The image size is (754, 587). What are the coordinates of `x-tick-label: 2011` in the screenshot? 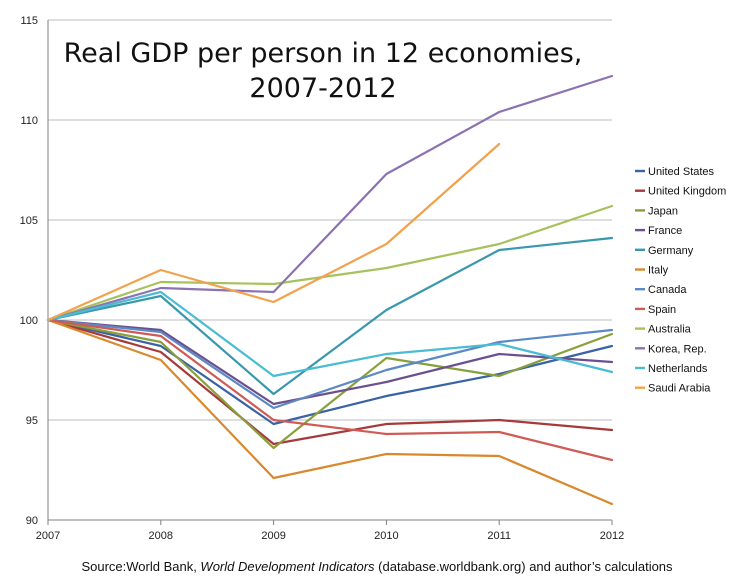 It's located at (499, 536).